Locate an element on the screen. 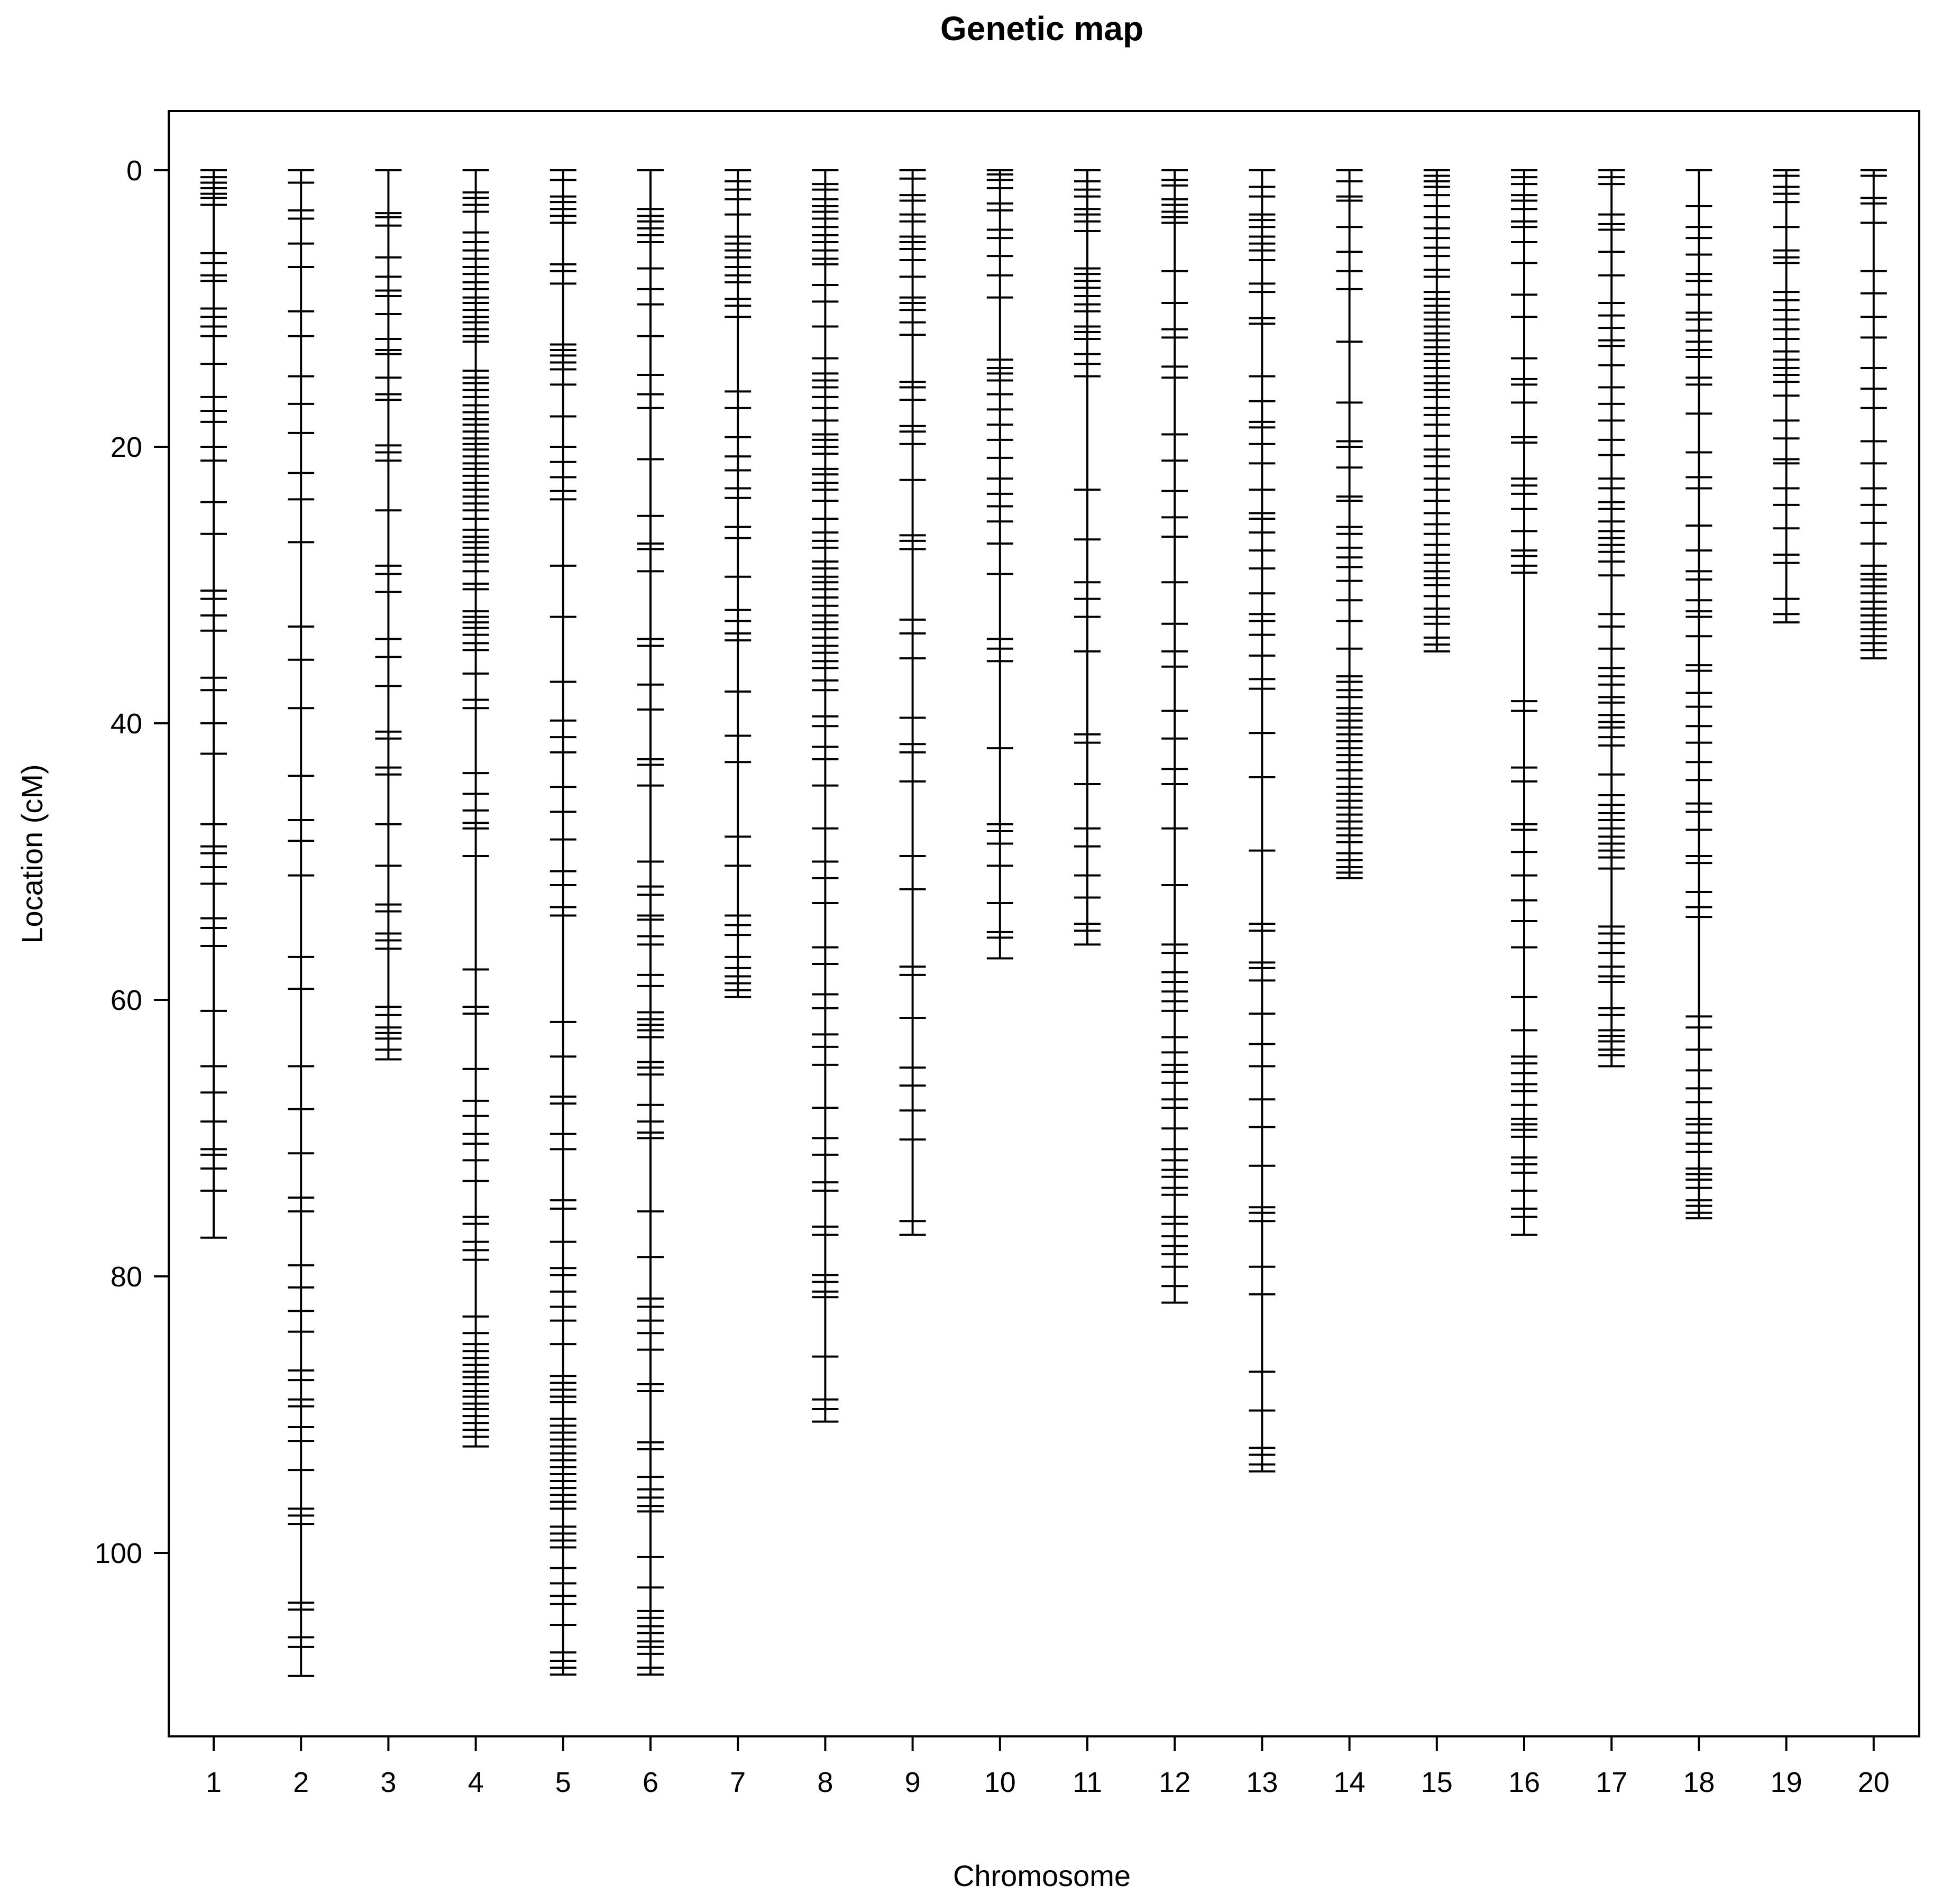 The height and width of the screenshot is (1904, 1933). x-tick-label: 9 is located at coordinates (913, 1782).